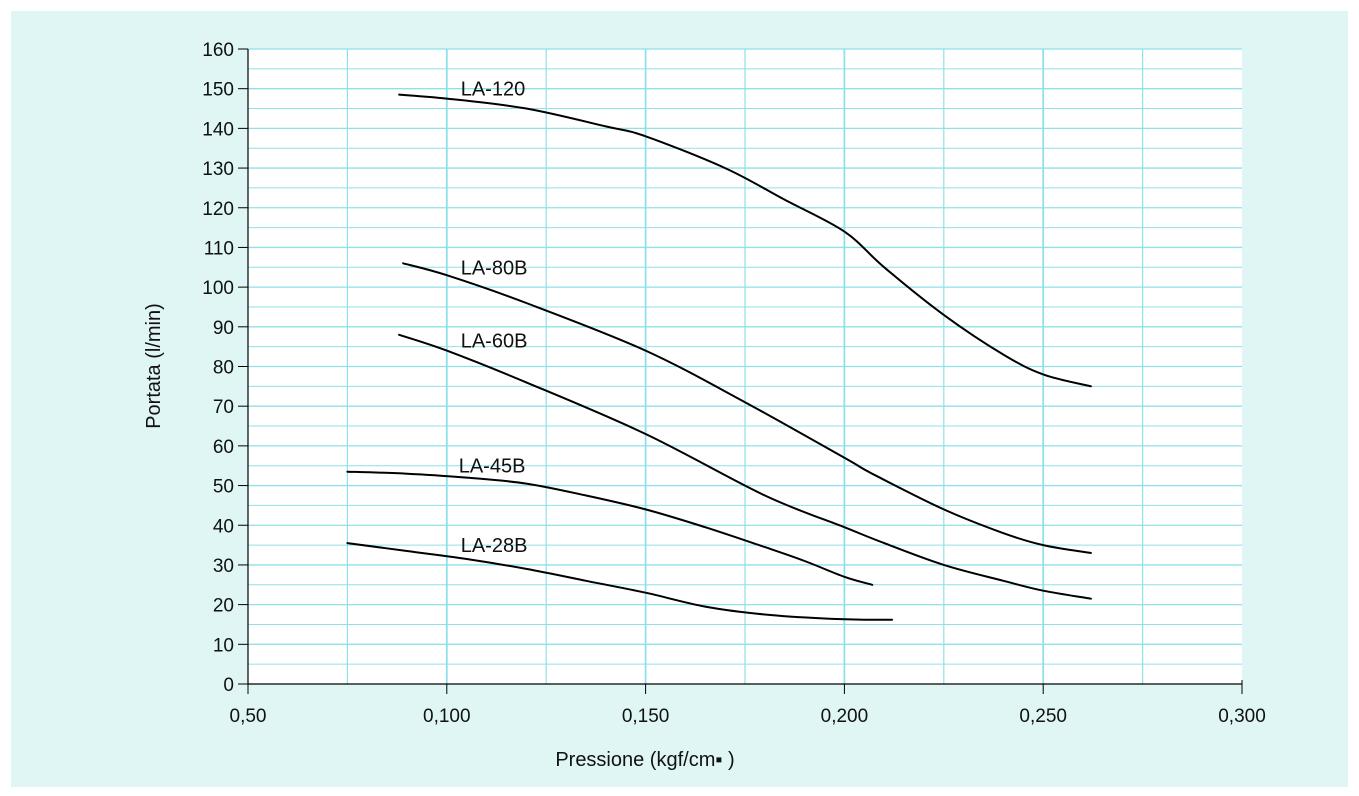  Describe the element at coordinates (644, 760) in the screenshot. I see `x-axis-title: Pressione (kgf/cm▪ )` at that location.